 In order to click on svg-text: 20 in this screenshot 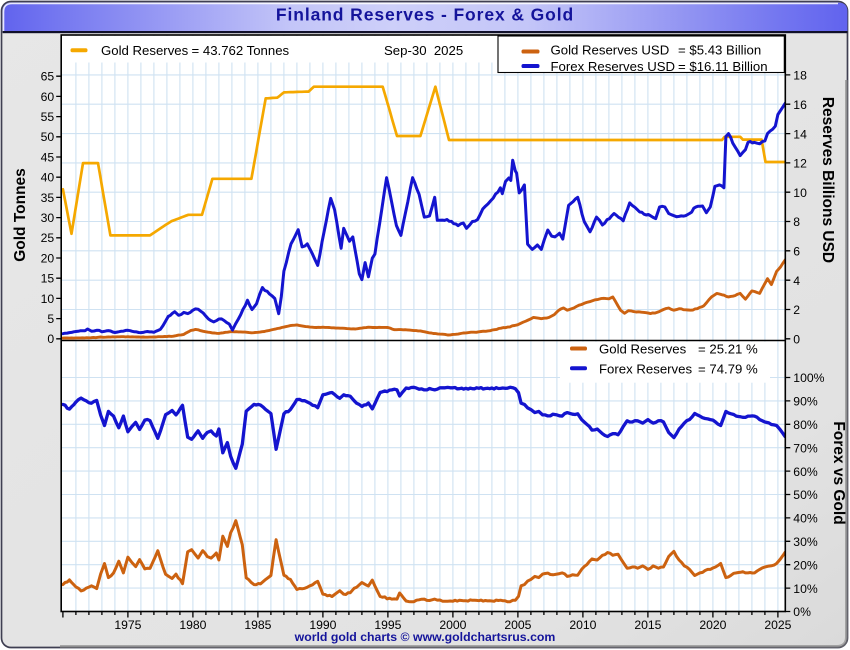, I will do `click(48, 258)`.